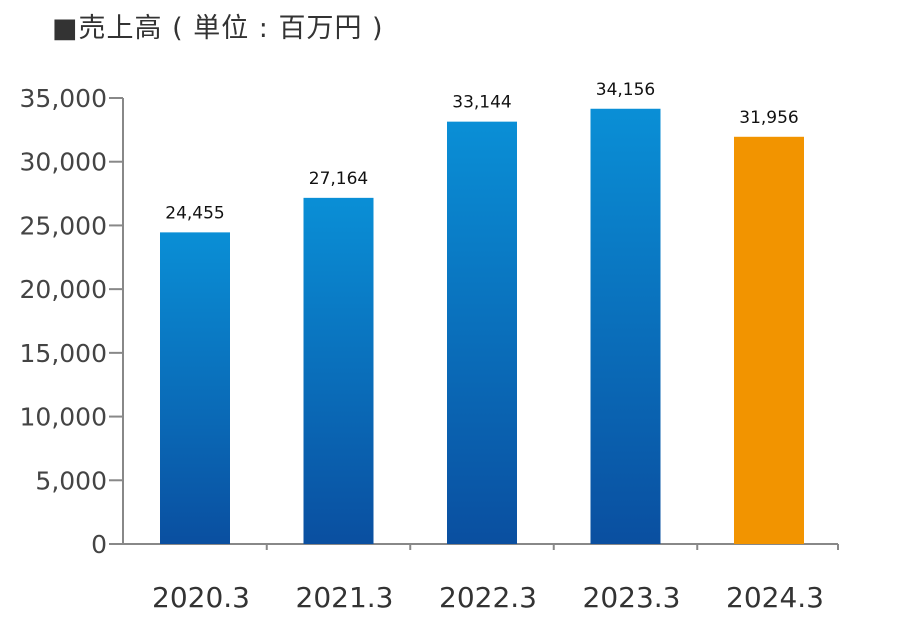 This screenshot has width=901, height=619. What do you see at coordinates (338, 370) in the screenshot?
I see `bar-2021.3` at bounding box center [338, 370].